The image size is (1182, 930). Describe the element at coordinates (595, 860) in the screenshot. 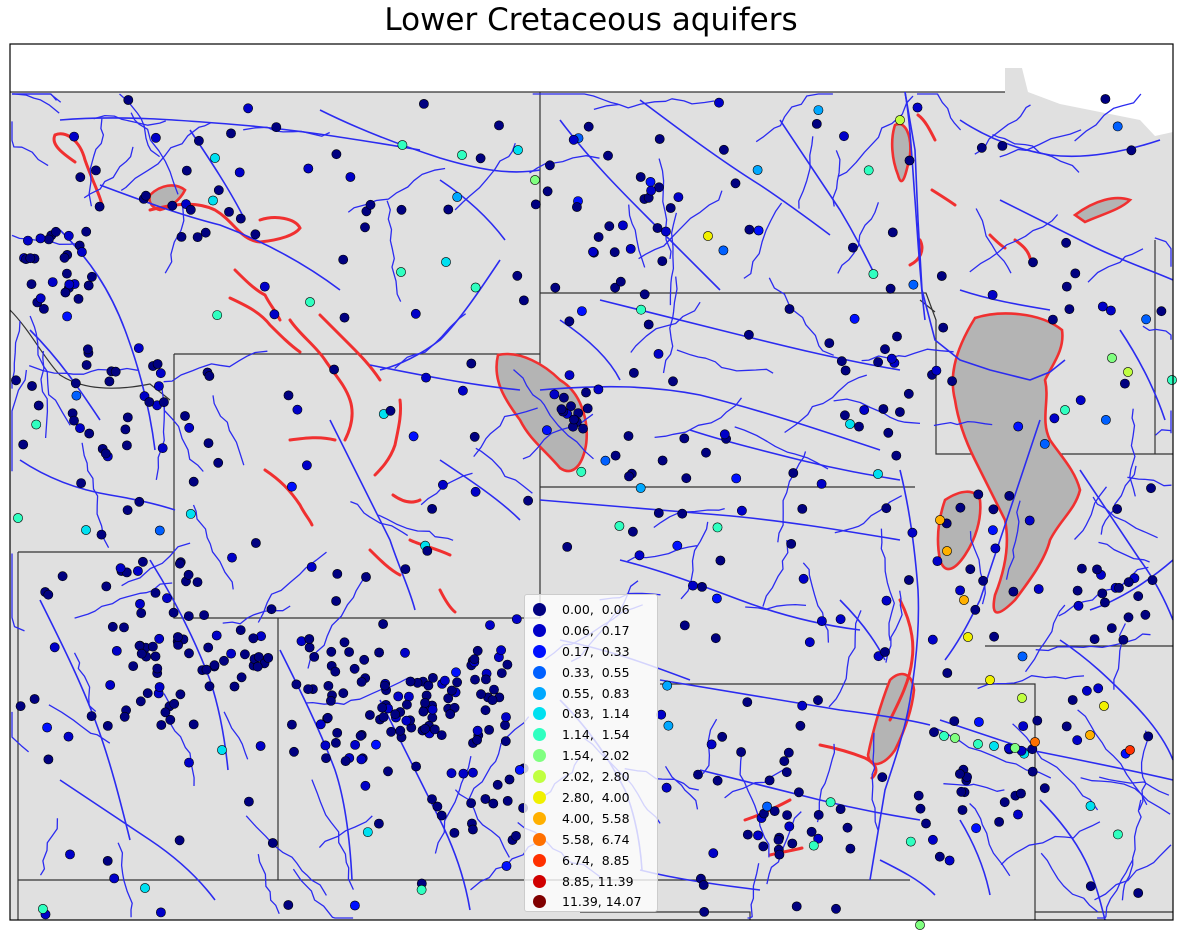

I see `legend-entry: 6.74, 8.85` at that location.